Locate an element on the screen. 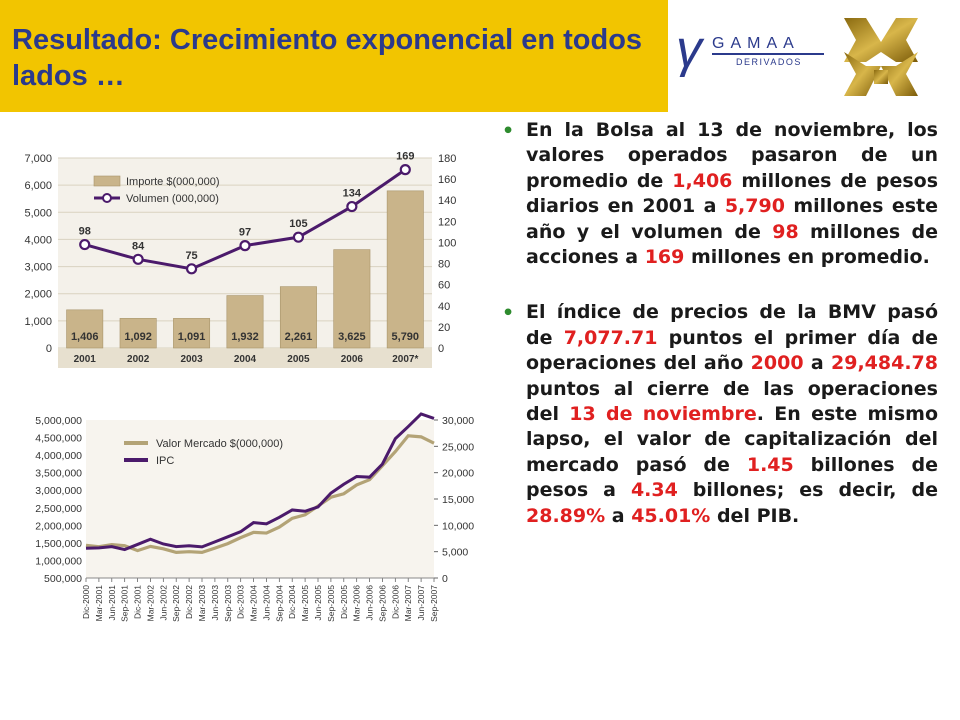  y-tick-label-left: 6,000 is located at coordinates (38, 186).